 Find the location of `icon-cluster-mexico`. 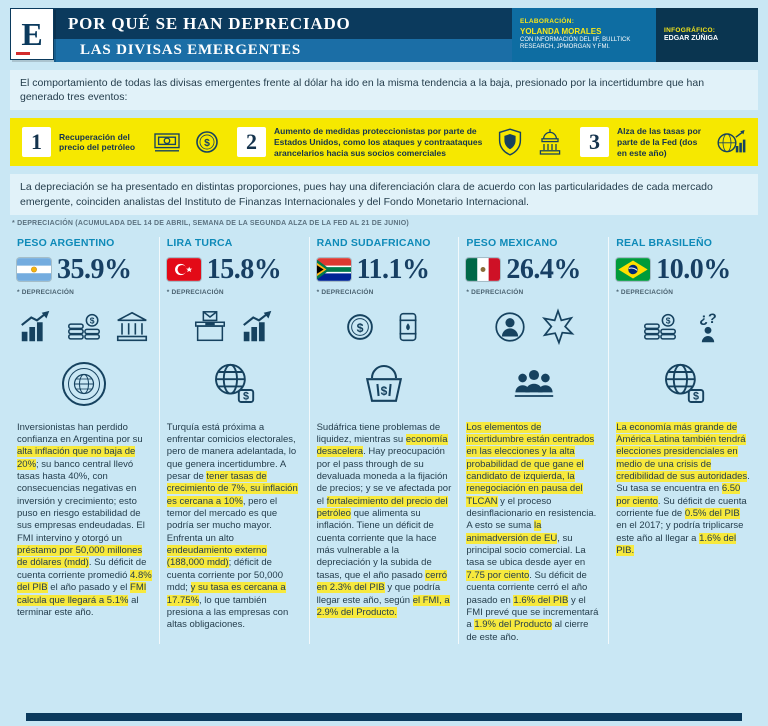

icon-cluster-mexico is located at coordinates (533, 358).